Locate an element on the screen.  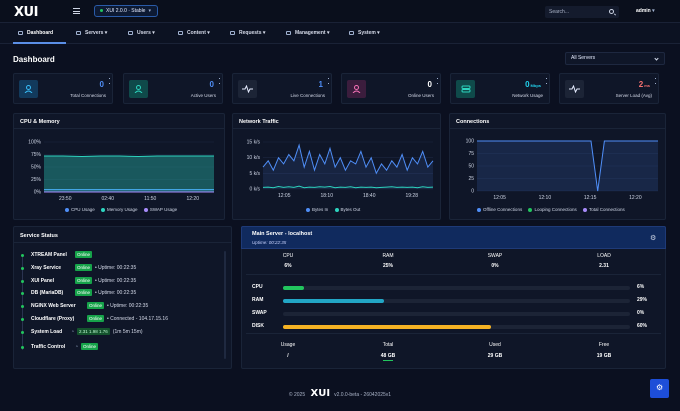
nav-dashboard: Dashboard is located at coordinates (35, 33).